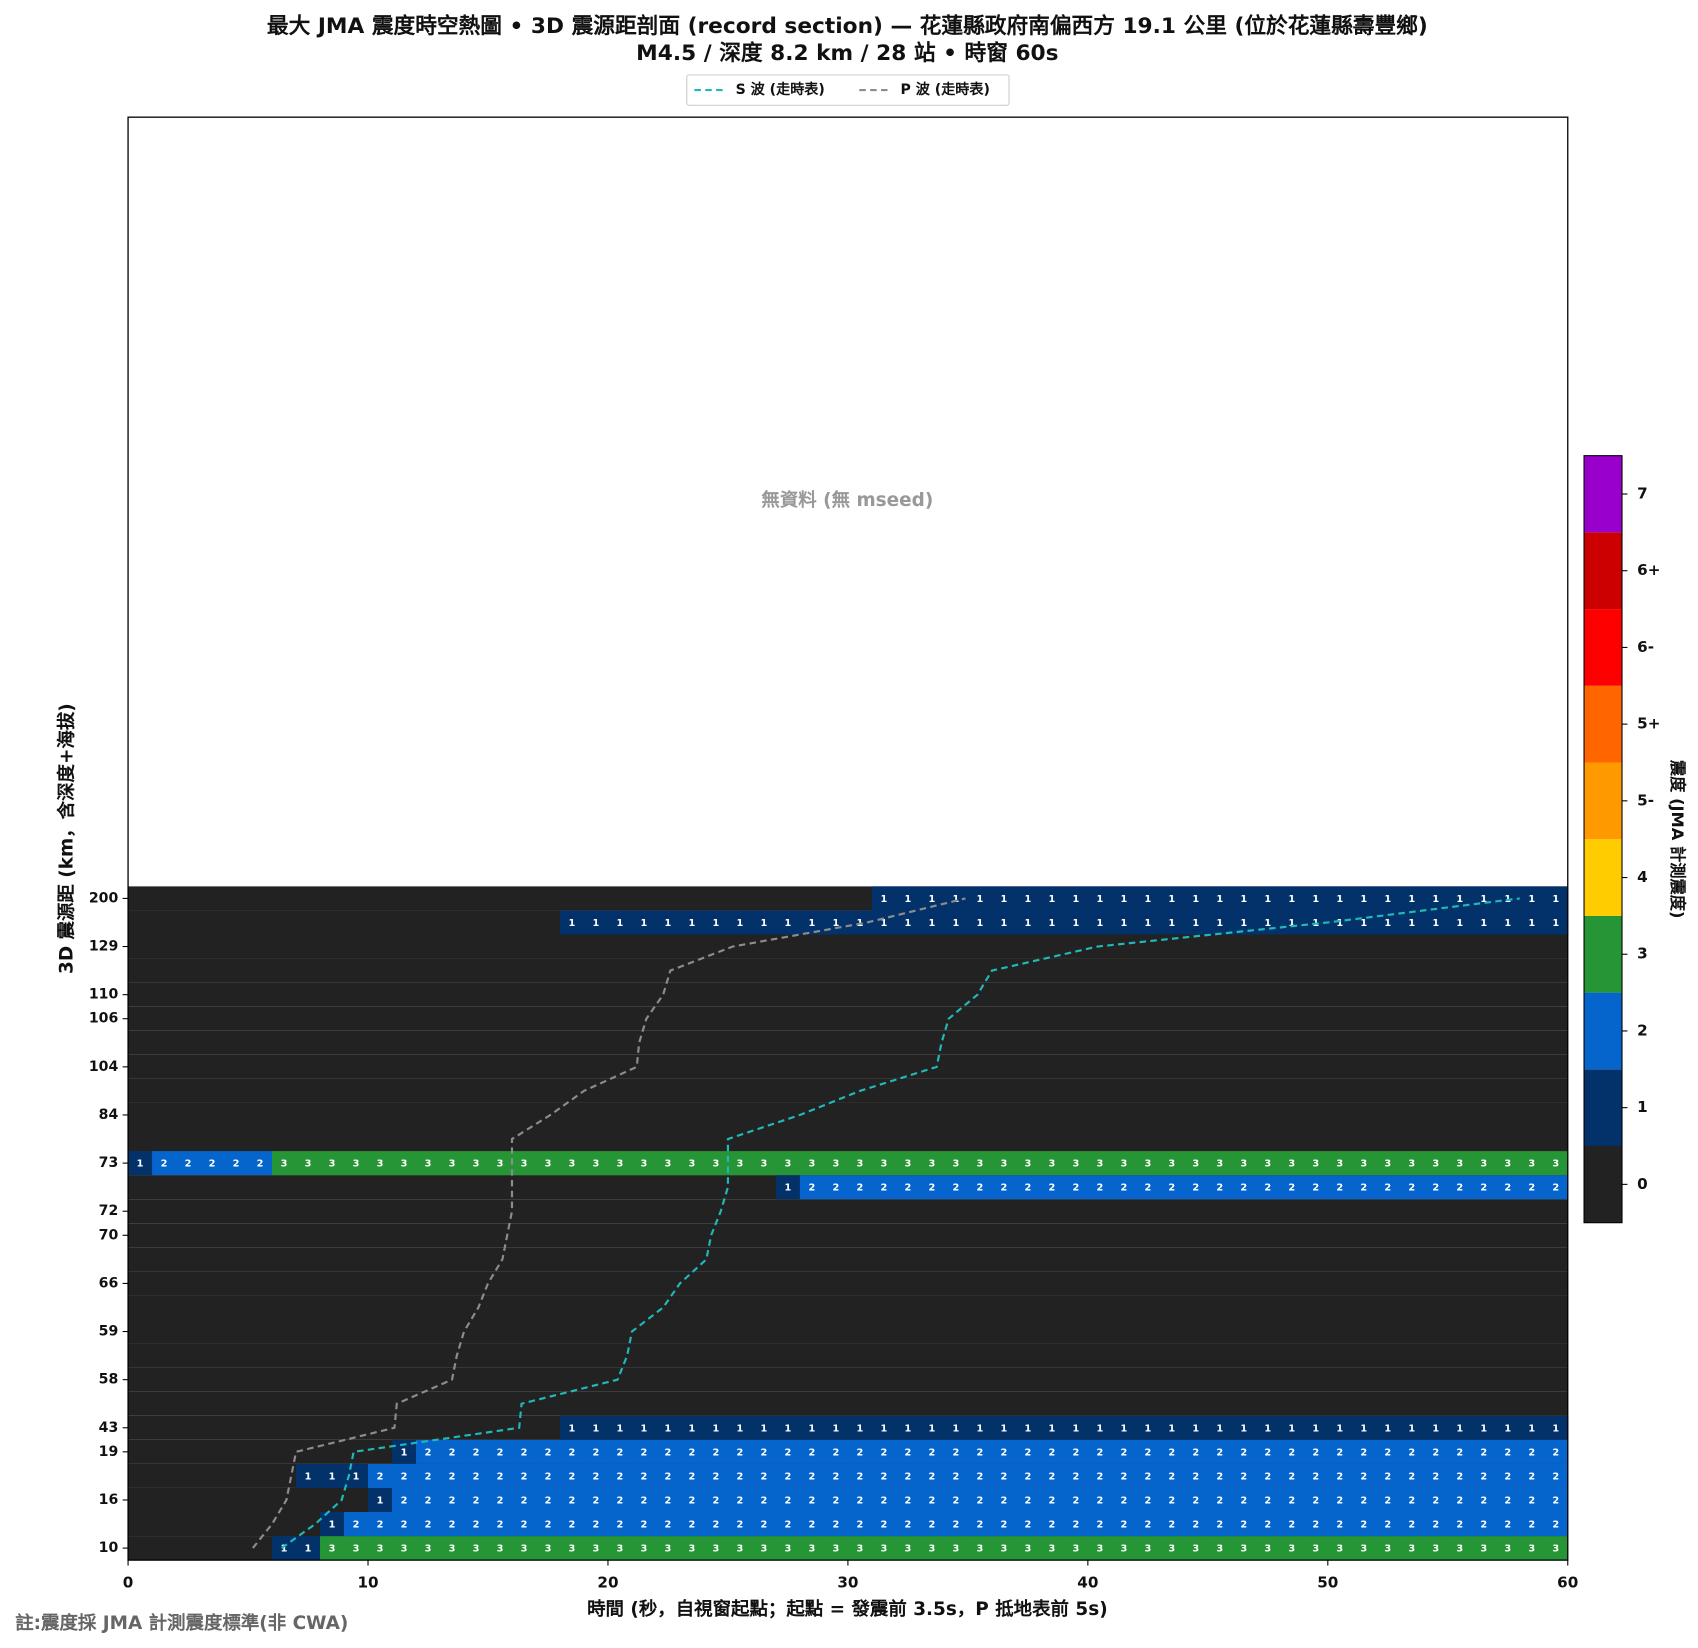 Image resolution: width=1698 pixels, height=1648 pixels. I want to click on colorbar-swatch, so click(1603, 1108).